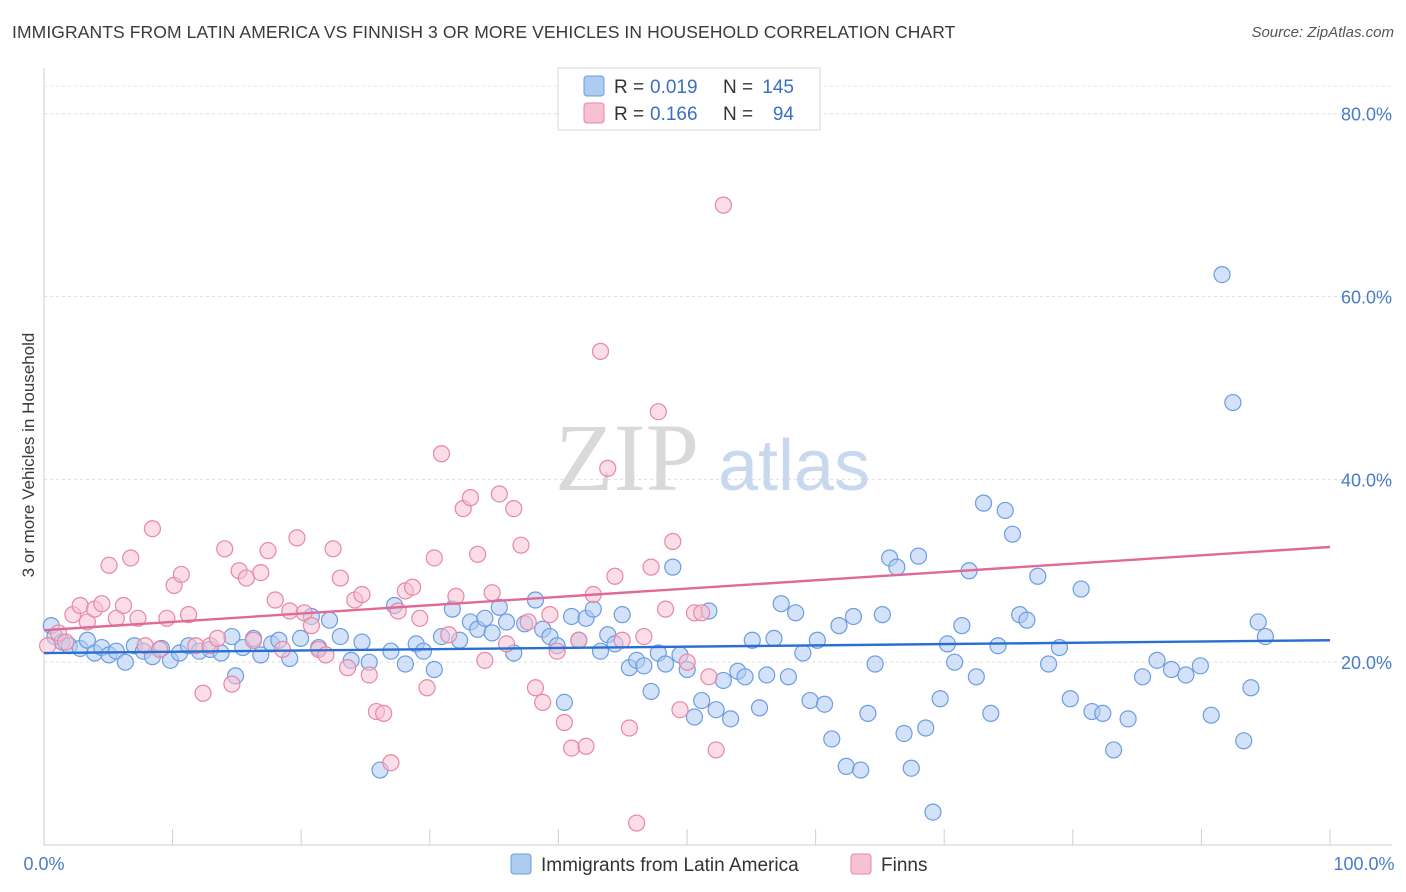  Describe the element at coordinates (784, 114) in the screenshot. I see `legend-n-value-2: 94` at that location.